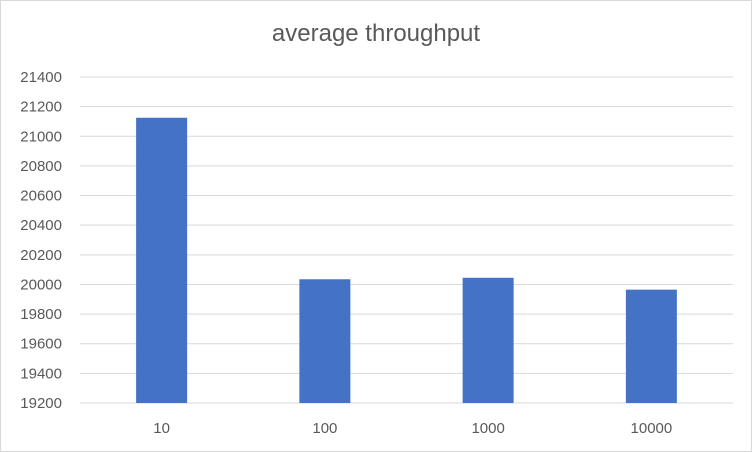 The height and width of the screenshot is (452, 752). I want to click on x-tick-label: 10, so click(161, 428).